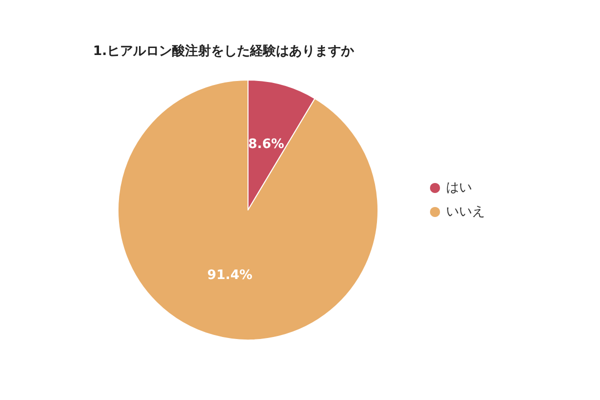  I want to click on data-label: 91.4%, so click(229, 276).